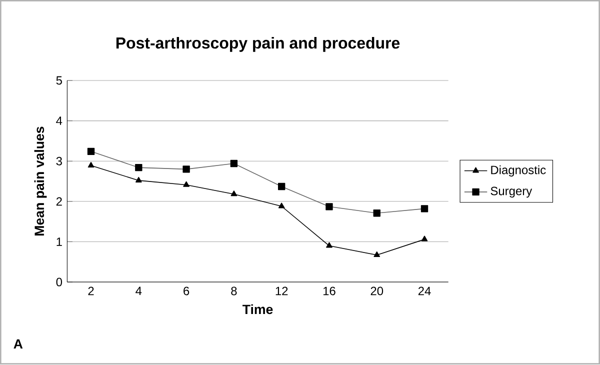 This screenshot has height=365, width=600. What do you see at coordinates (139, 291) in the screenshot?
I see `x-tick-label: 4` at bounding box center [139, 291].